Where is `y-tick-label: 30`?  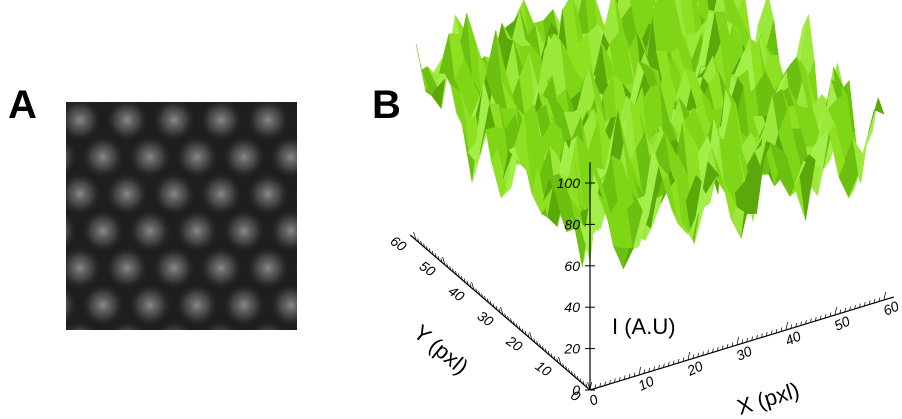 y-tick-label: 30 is located at coordinates (486, 318).